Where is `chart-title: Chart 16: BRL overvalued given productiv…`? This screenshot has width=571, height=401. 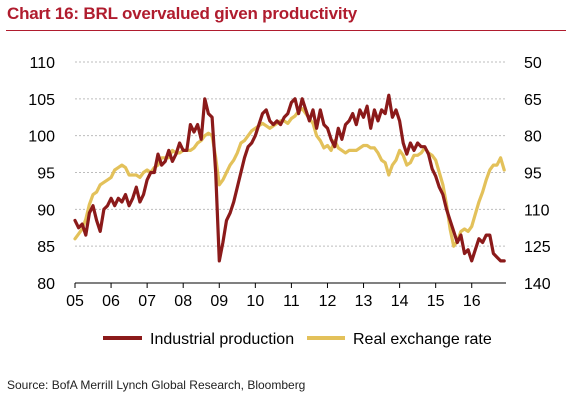
chart-title: Chart 16: BRL overvalued given productiv… is located at coordinates (182, 13).